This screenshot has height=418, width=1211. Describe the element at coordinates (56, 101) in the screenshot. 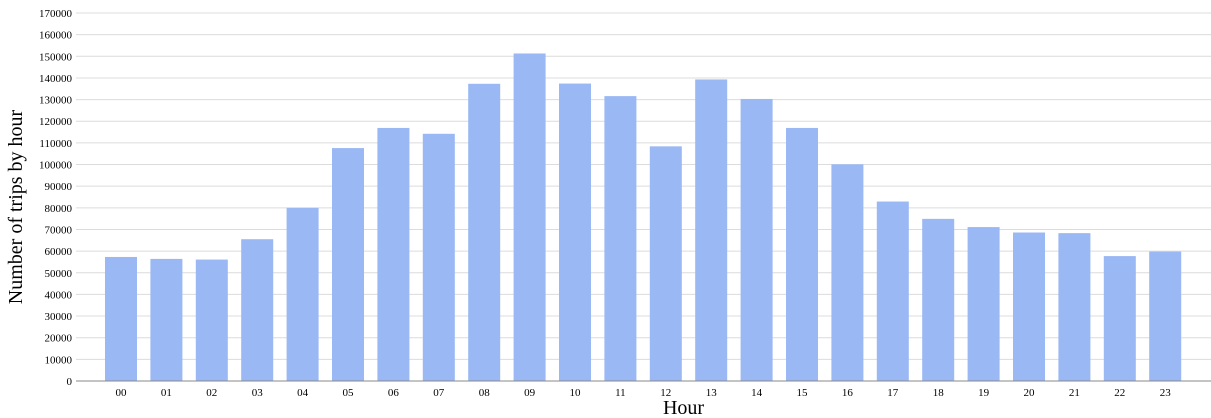

I see `y-tick-label: 130000` at that location.